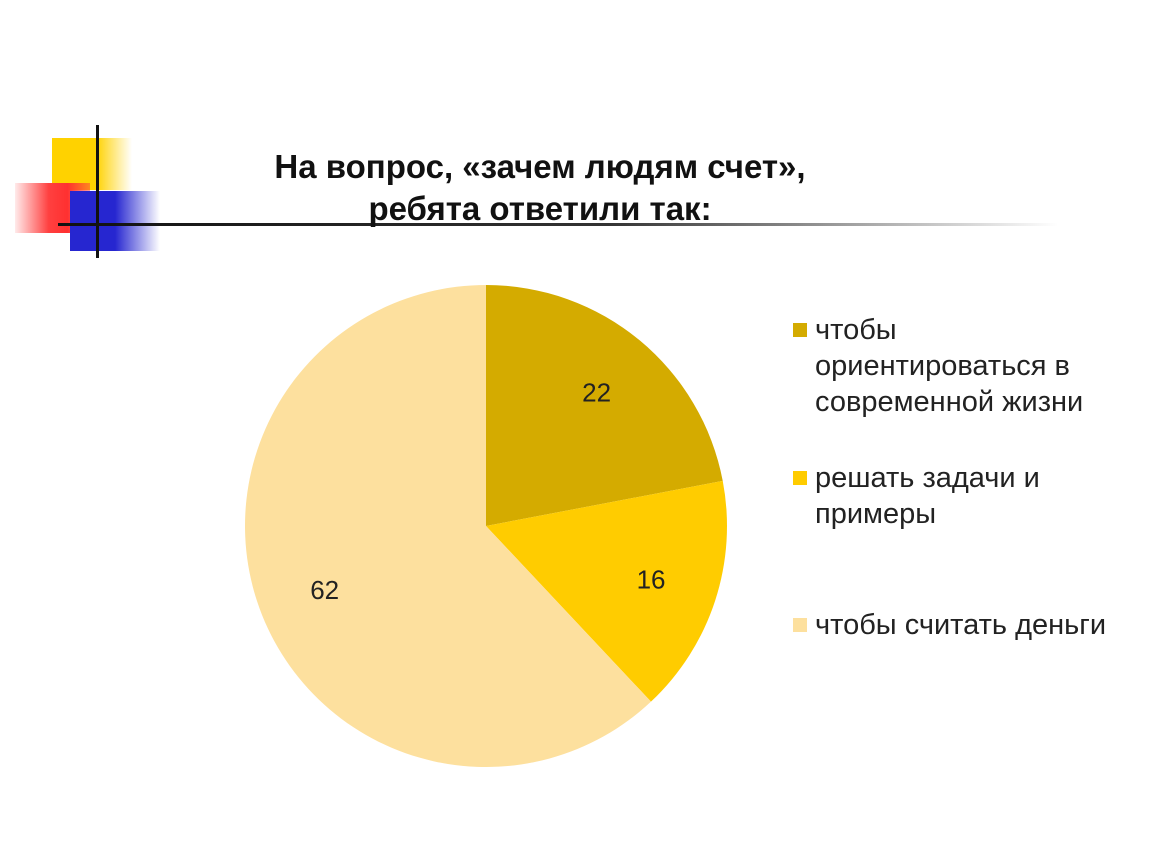 The image size is (1150, 864). Describe the element at coordinates (324, 590) in the screenshot. I see `data-label: 62` at that location.